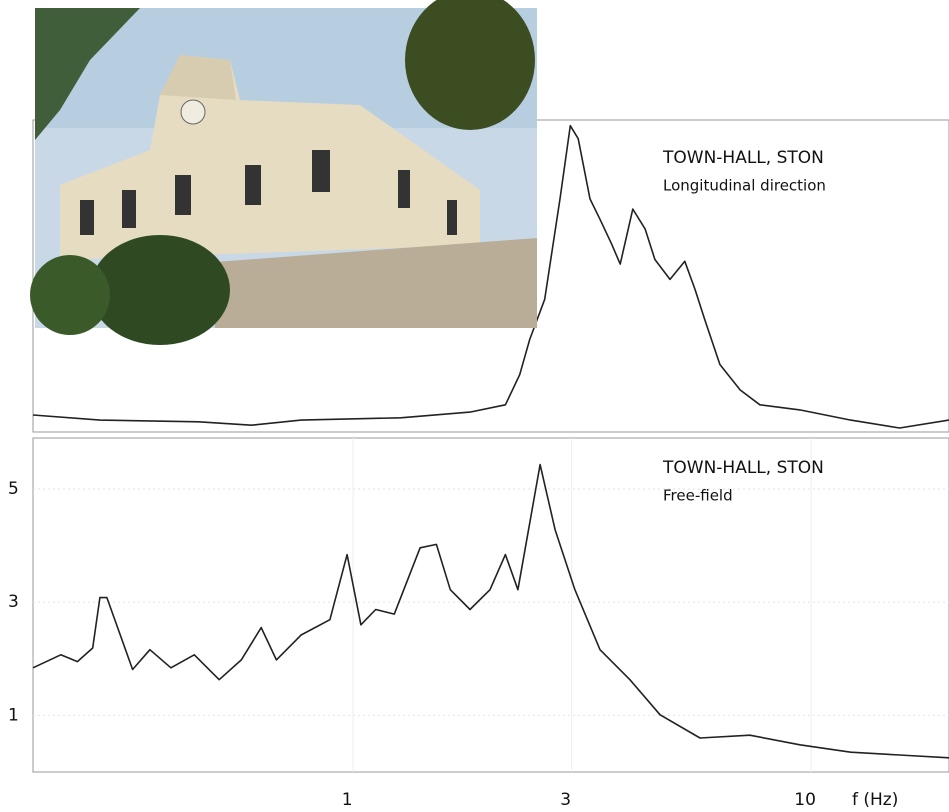 The image size is (949, 812). I want to click on x-tick-label: 3, so click(565, 800).